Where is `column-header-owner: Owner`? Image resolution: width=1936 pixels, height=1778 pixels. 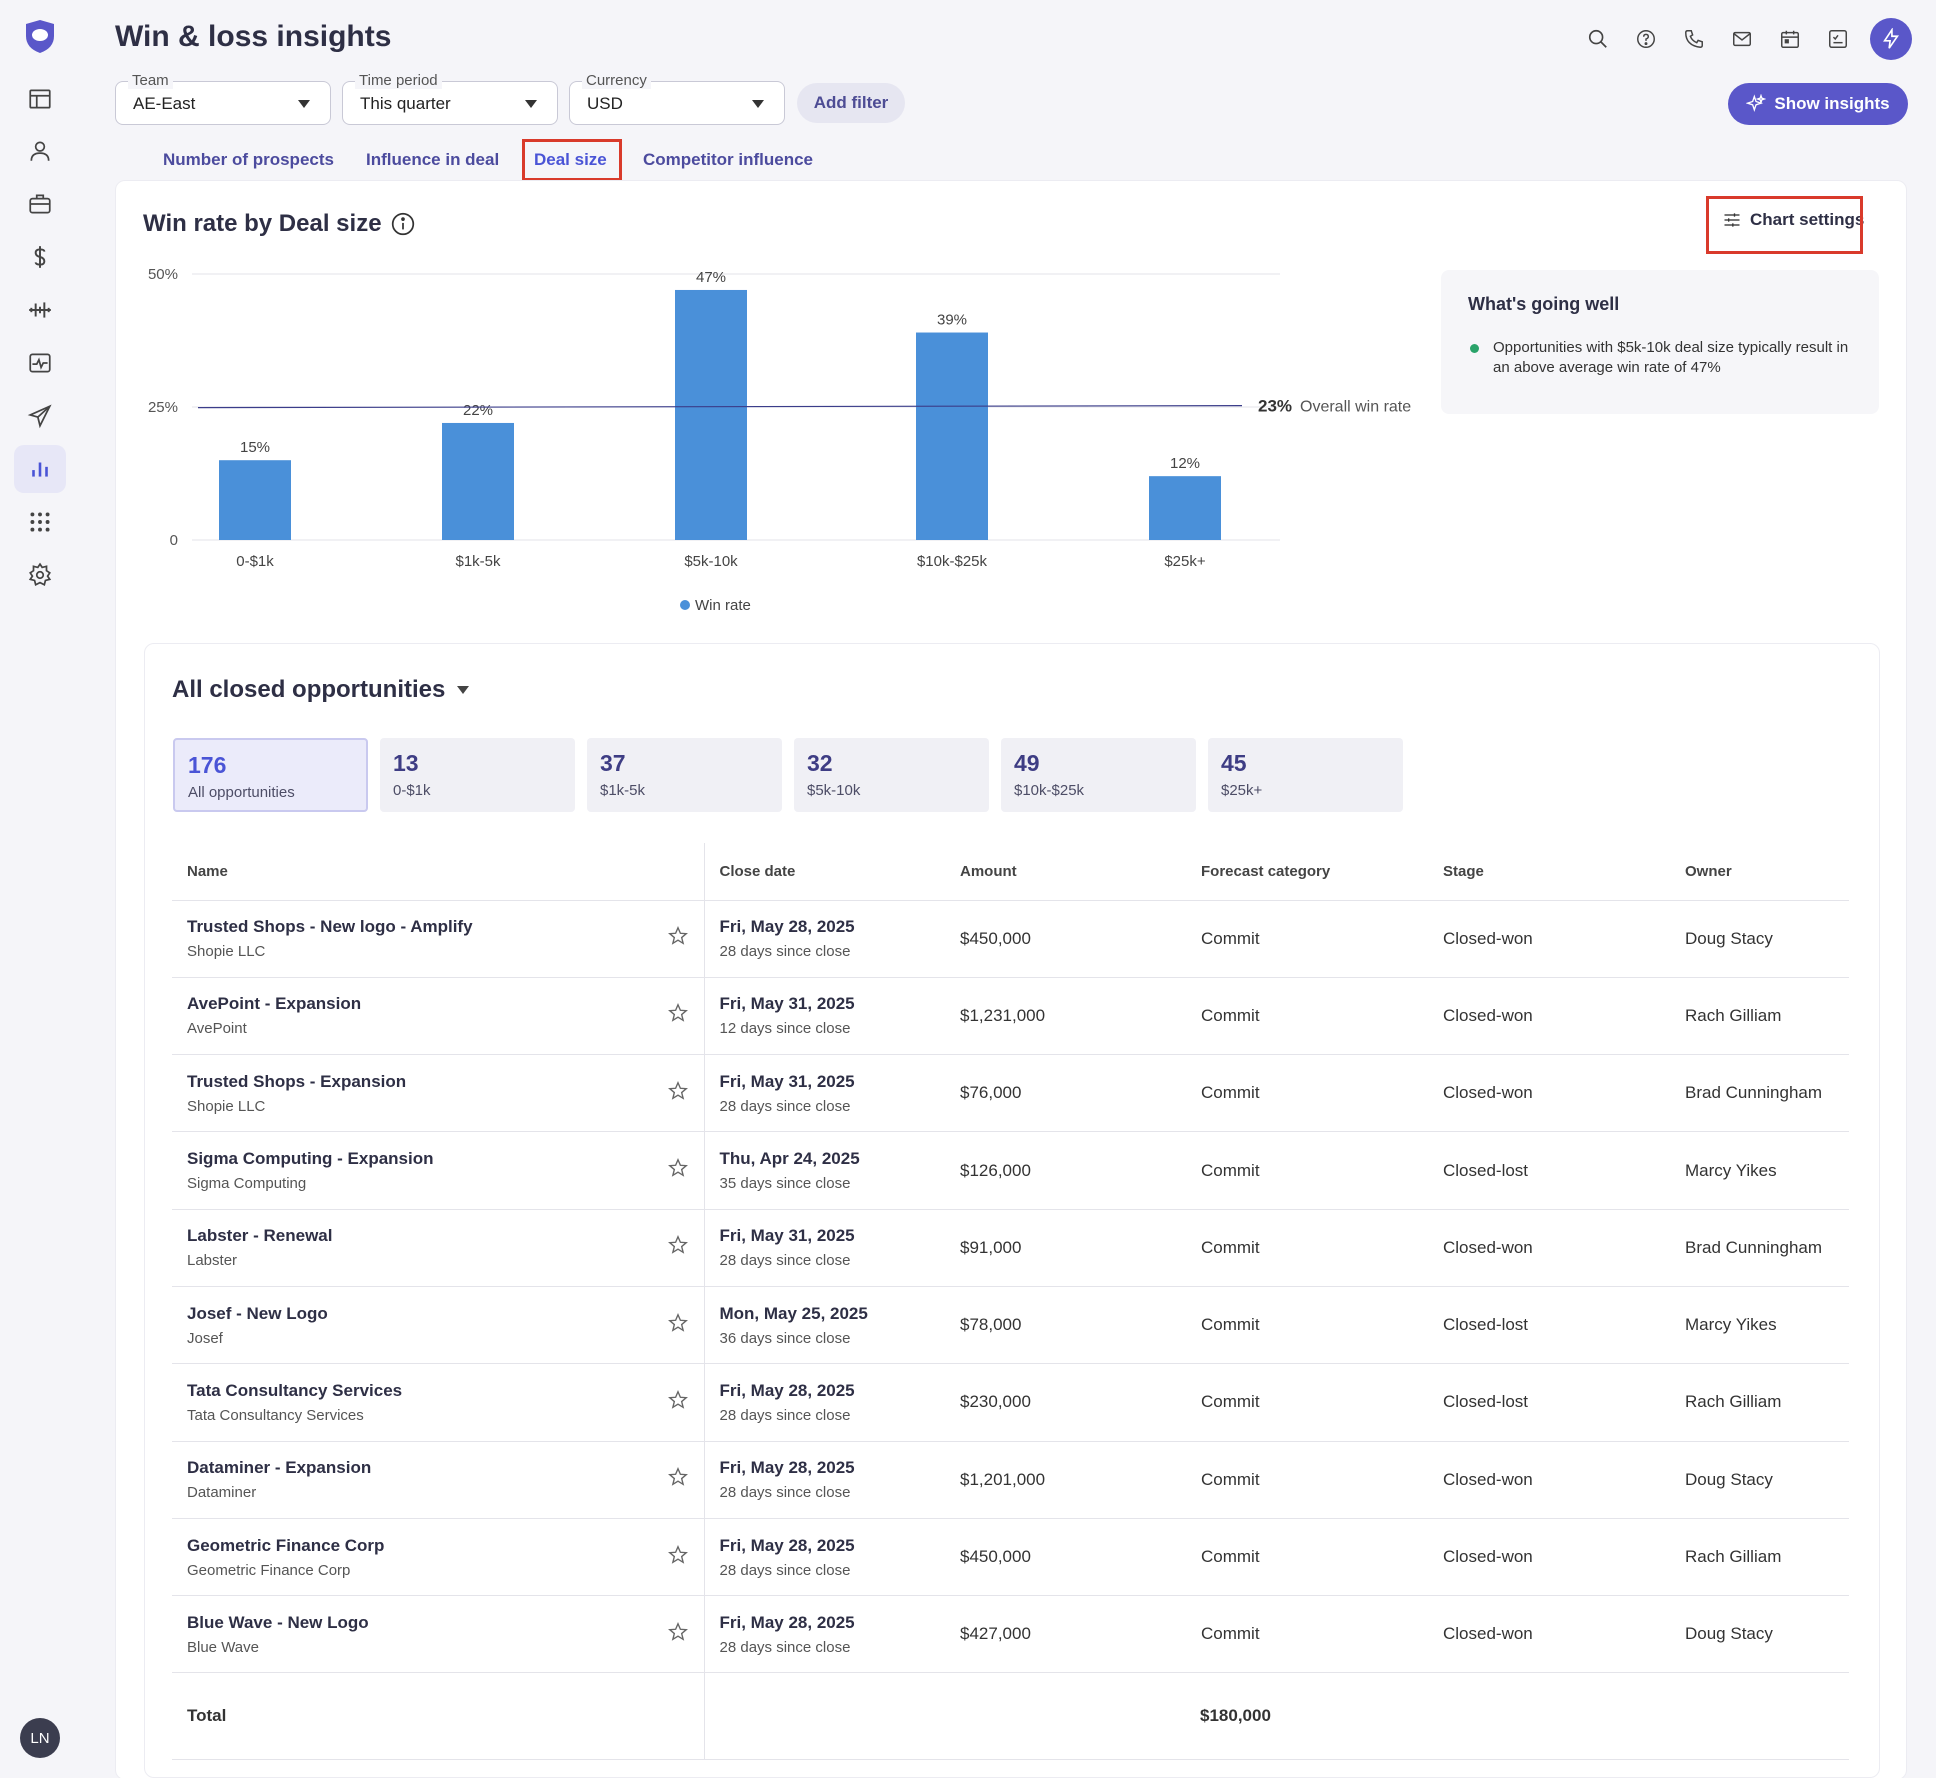
column-header-owner: Owner is located at coordinates (1759, 872).